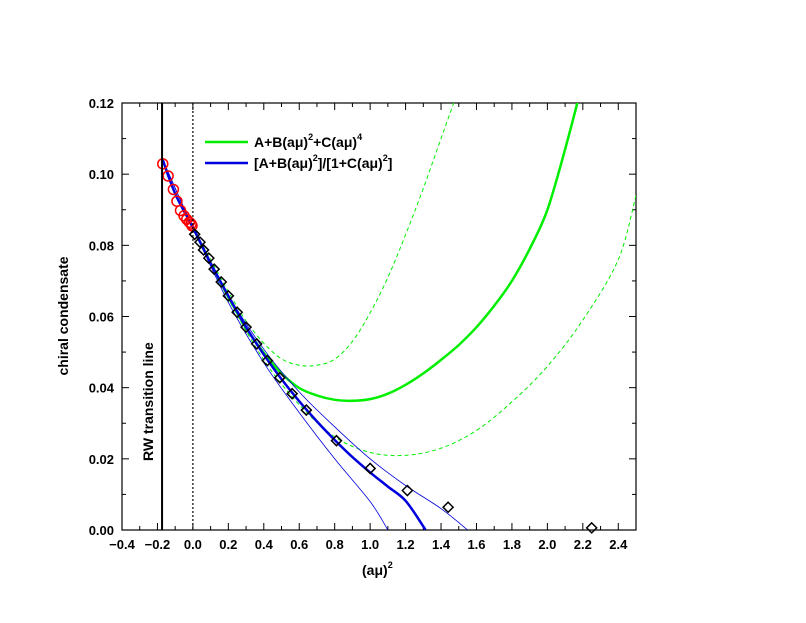 The image size is (806, 623). Describe the element at coordinates (101, 174) in the screenshot. I see `y-tick-label: 0.10` at that location.